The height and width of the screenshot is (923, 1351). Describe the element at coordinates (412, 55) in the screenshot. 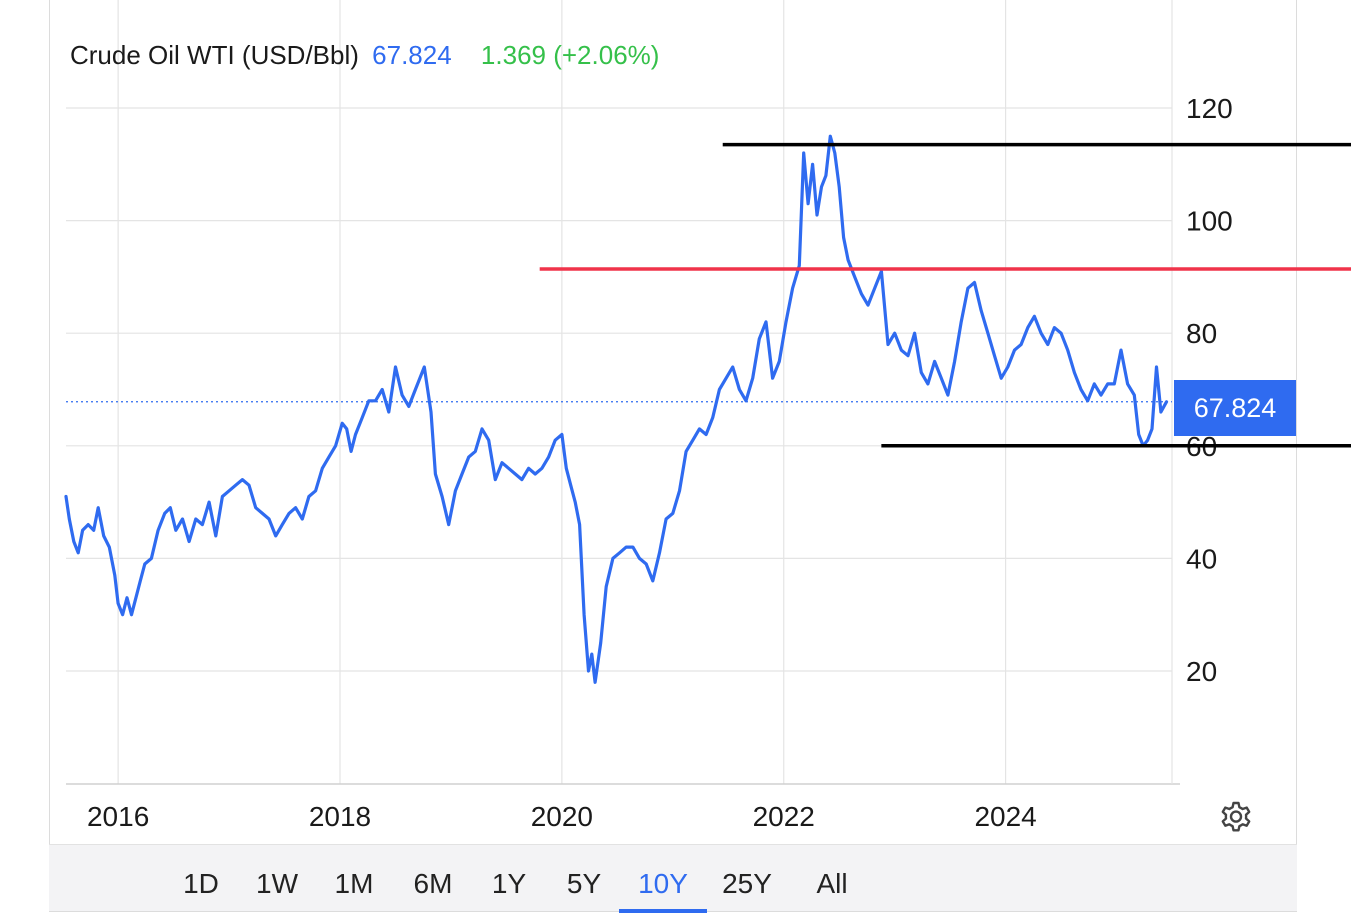

I see `legend-price: 67.824` at that location.